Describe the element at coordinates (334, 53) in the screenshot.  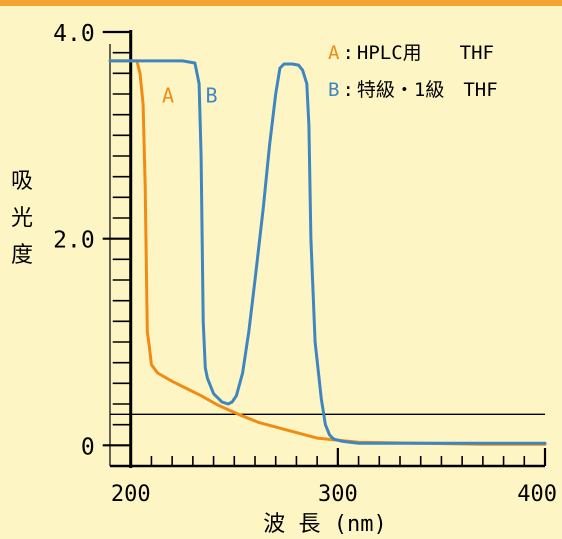
I see `legend-key: A` at that location.